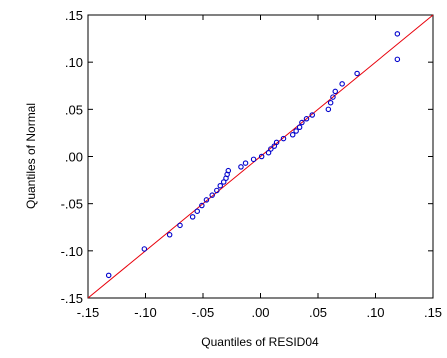 This screenshot has height=358, width=447. What do you see at coordinates (72, 298) in the screenshot?
I see `y-tick-label: -.15` at bounding box center [72, 298].